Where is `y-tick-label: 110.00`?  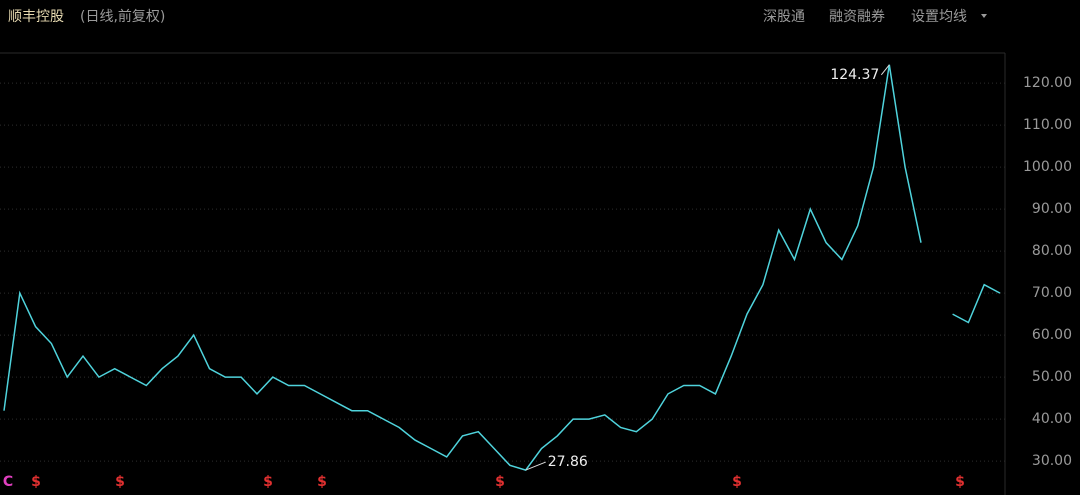 y-tick-label: 110.00 is located at coordinates (1047, 125).